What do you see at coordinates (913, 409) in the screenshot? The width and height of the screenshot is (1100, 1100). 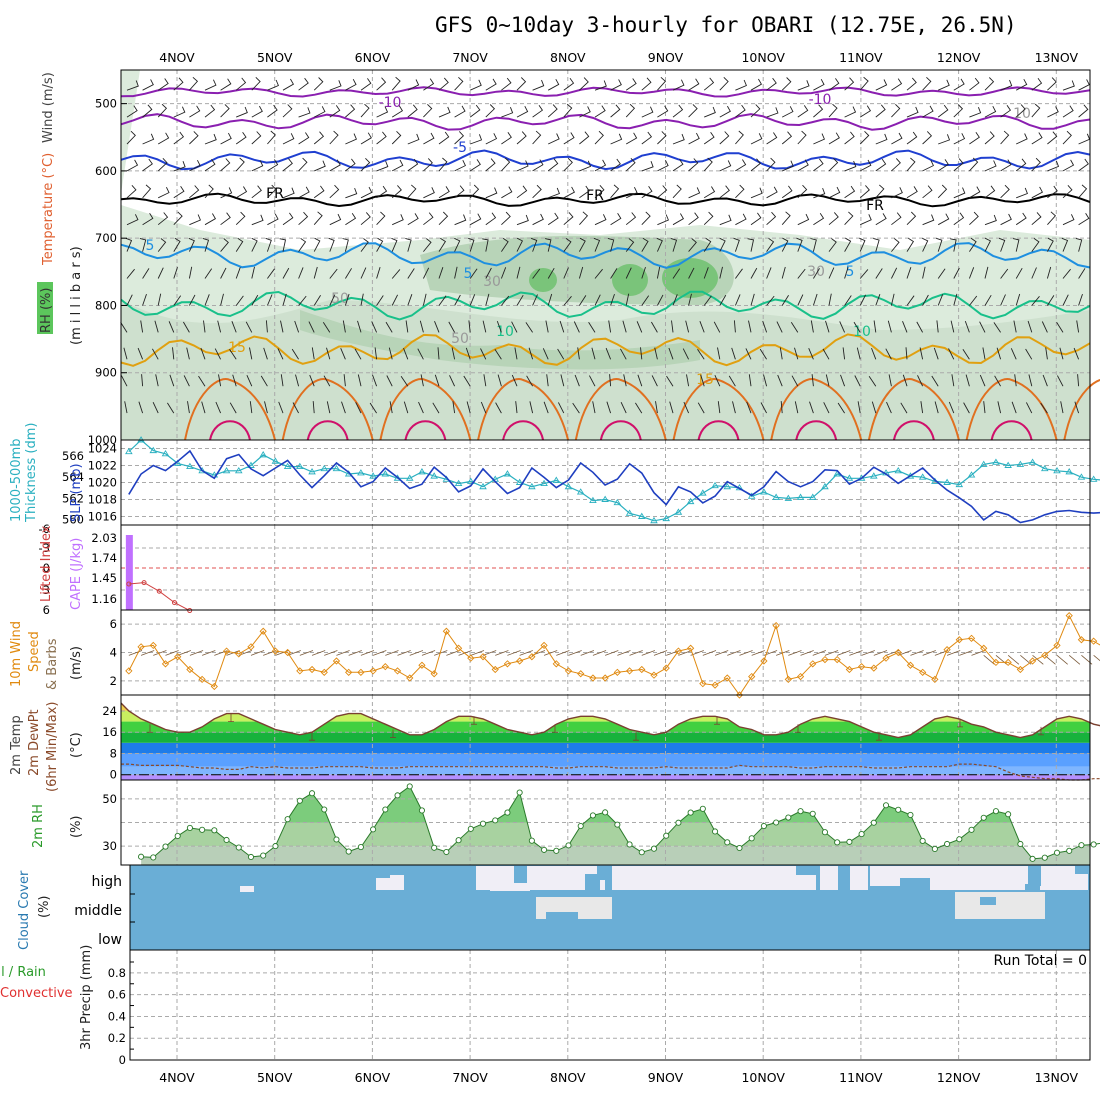 I see `contour-plus20` at bounding box center [913, 409].